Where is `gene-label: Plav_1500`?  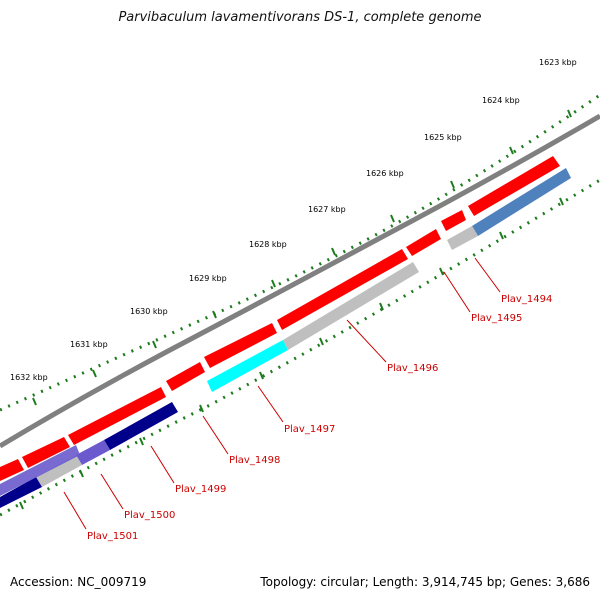
gene-label: Plav_1500 is located at coordinates (149, 515).